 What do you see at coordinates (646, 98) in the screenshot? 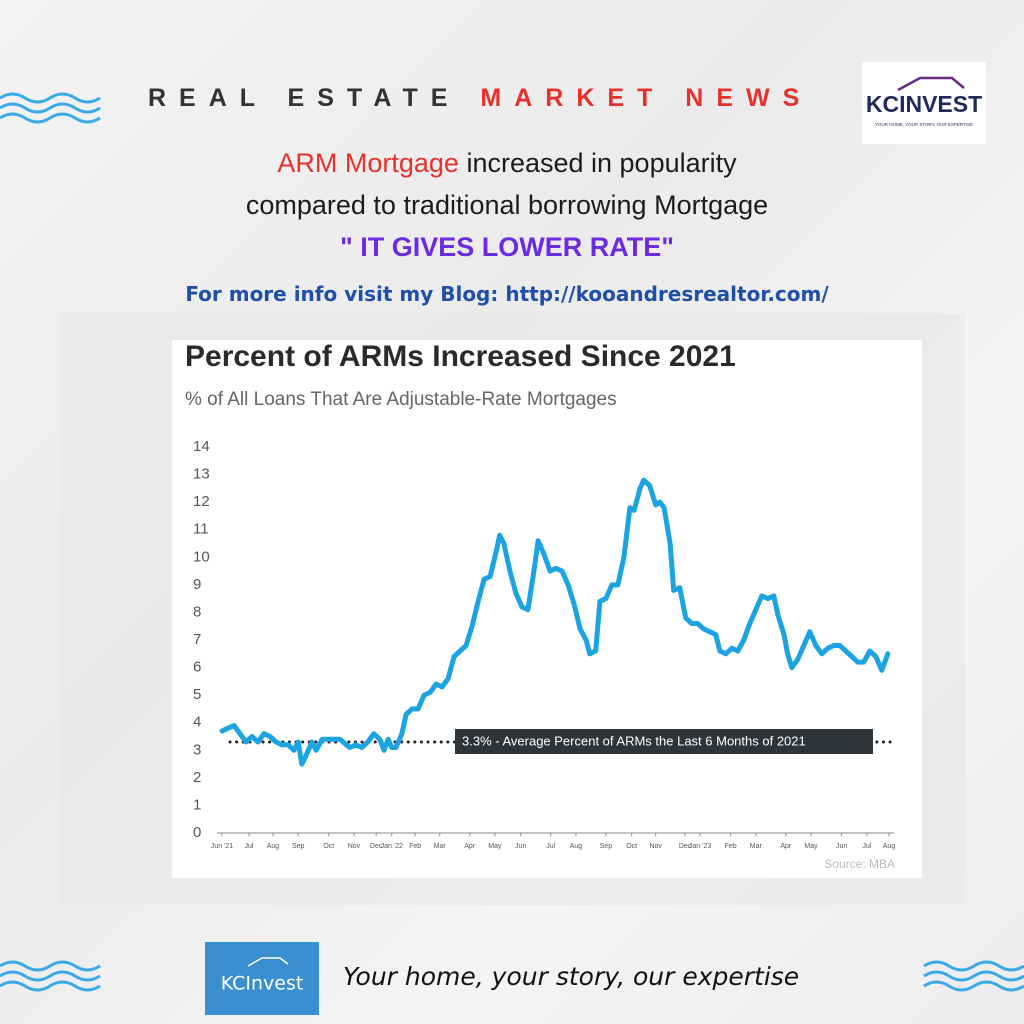
I see `header-part2: MARKET NEWS` at bounding box center [646, 98].